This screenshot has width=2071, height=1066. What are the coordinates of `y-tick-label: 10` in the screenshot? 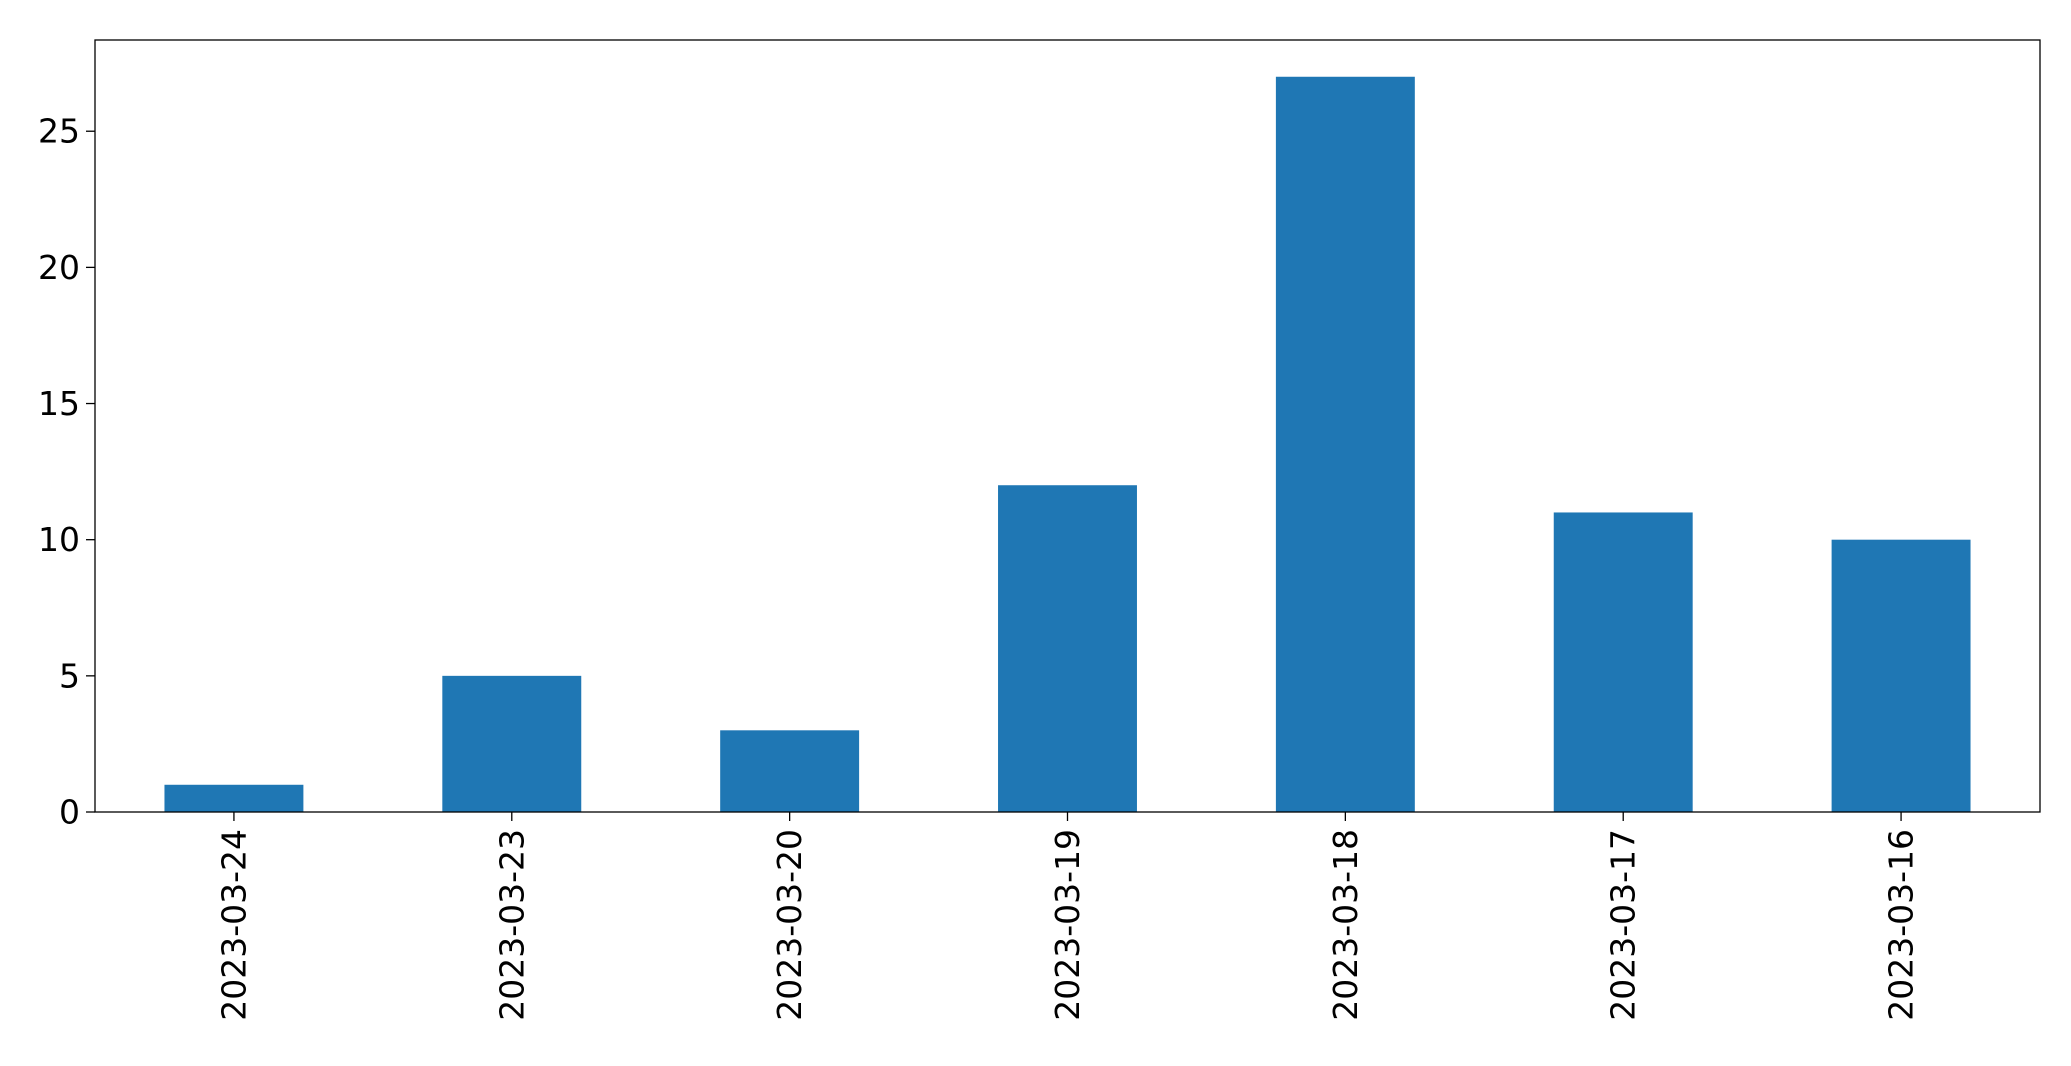 It's located at (59, 539).